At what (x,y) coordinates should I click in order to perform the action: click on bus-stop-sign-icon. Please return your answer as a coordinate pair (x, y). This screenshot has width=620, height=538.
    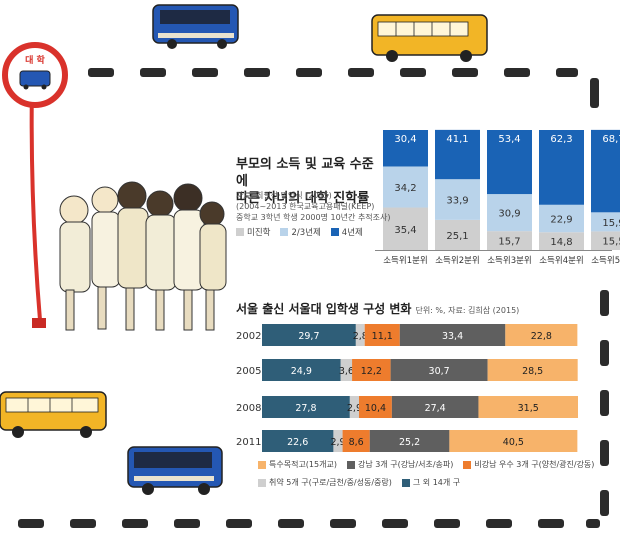
    Looking at the image, I should click on (35, 185).